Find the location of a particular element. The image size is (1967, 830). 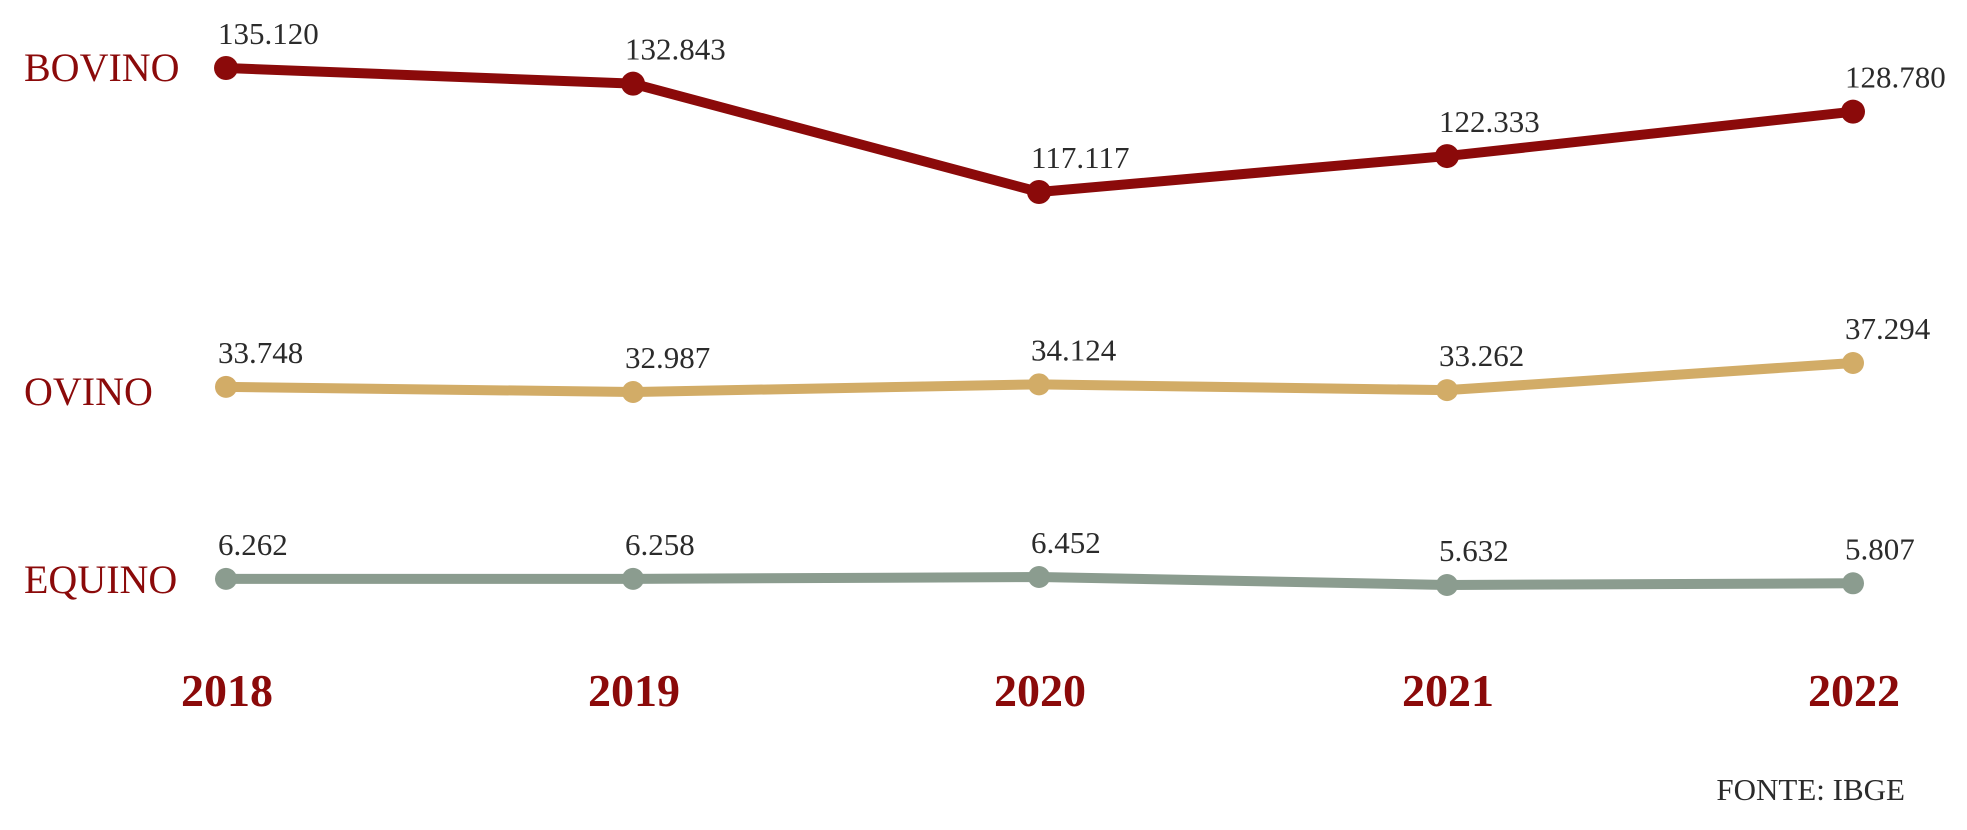

x-tick-label-2021: 2021 is located at coordinates (1448, 690).